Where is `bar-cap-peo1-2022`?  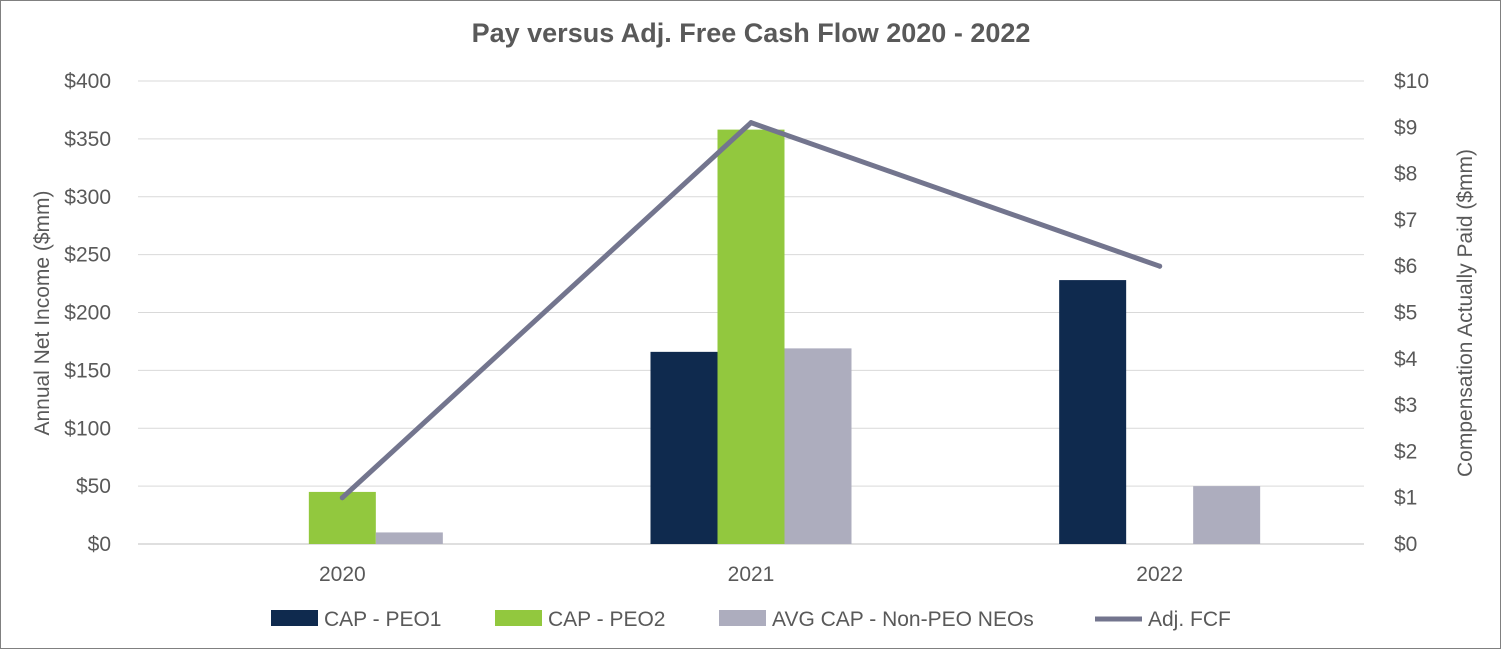
bar-cap-peo1-2022 is located at coordinates (1093, 412).